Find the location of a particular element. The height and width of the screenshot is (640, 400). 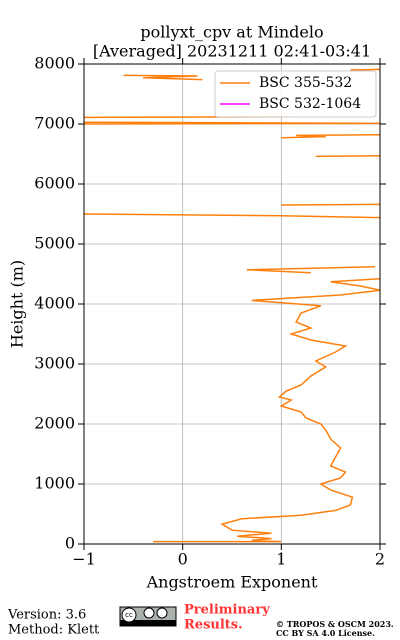

legend-label: BSC 532-1064 is located at coordinates (310, 104).